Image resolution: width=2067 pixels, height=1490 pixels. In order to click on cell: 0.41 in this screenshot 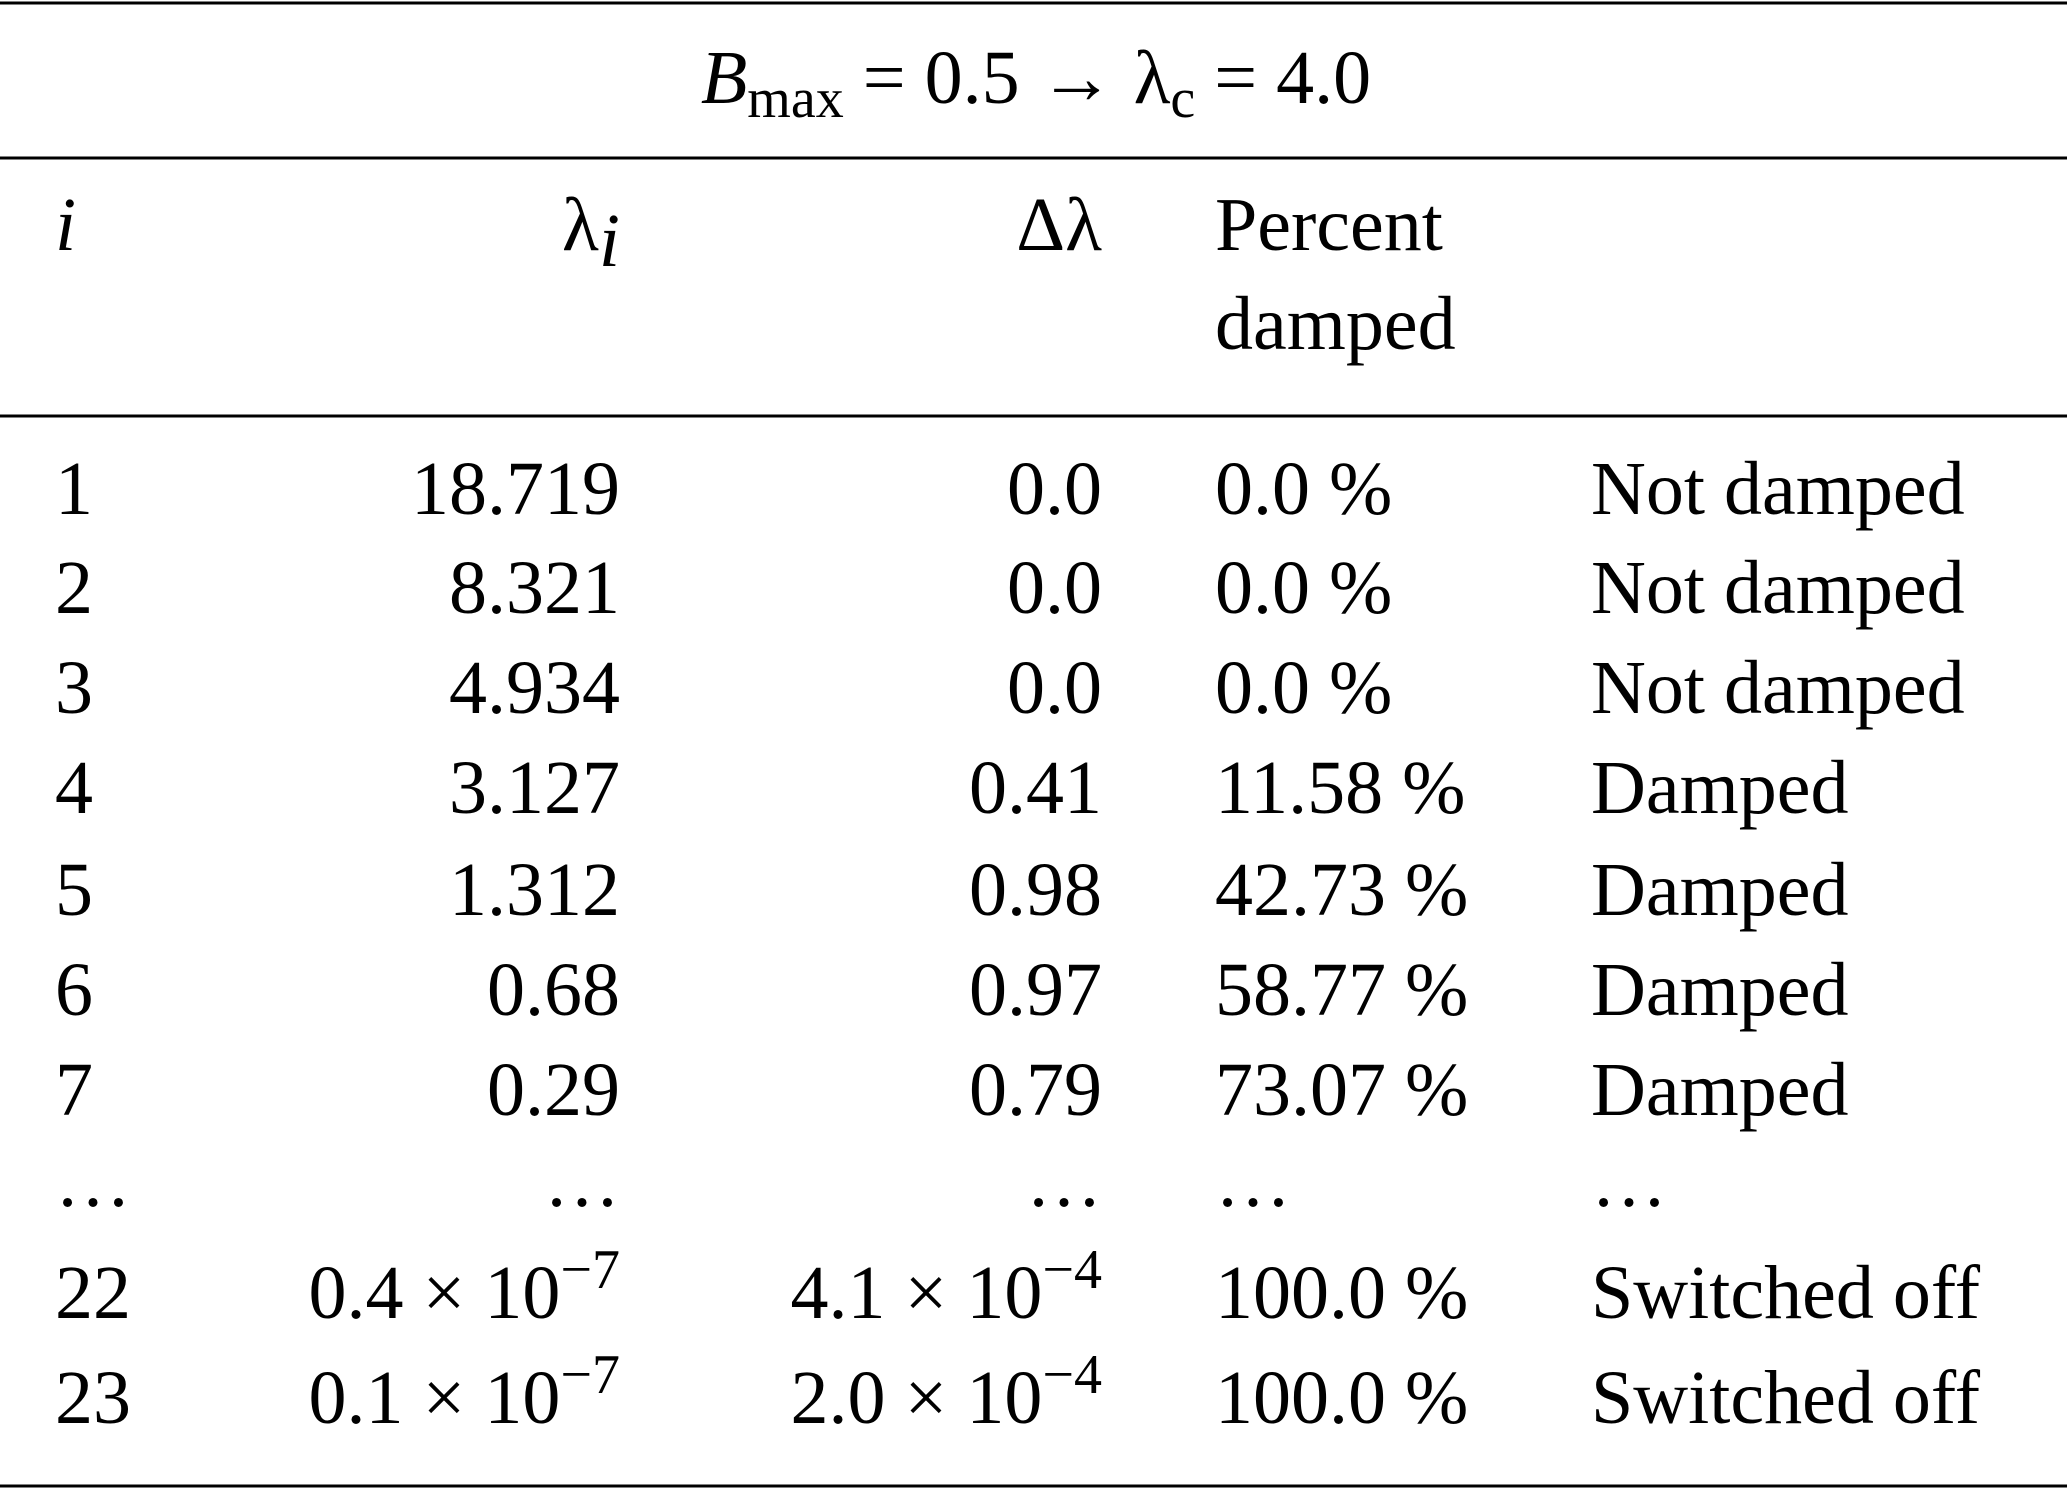, I will do `click(1035, 788)`.